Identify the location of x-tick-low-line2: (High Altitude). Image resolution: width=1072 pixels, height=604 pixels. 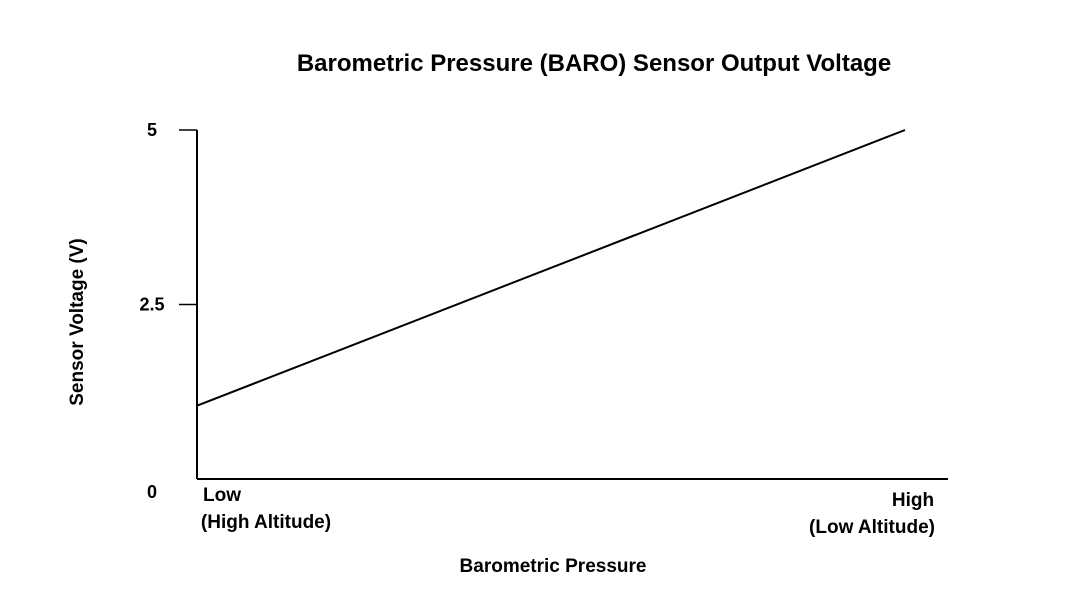
(266, 522).